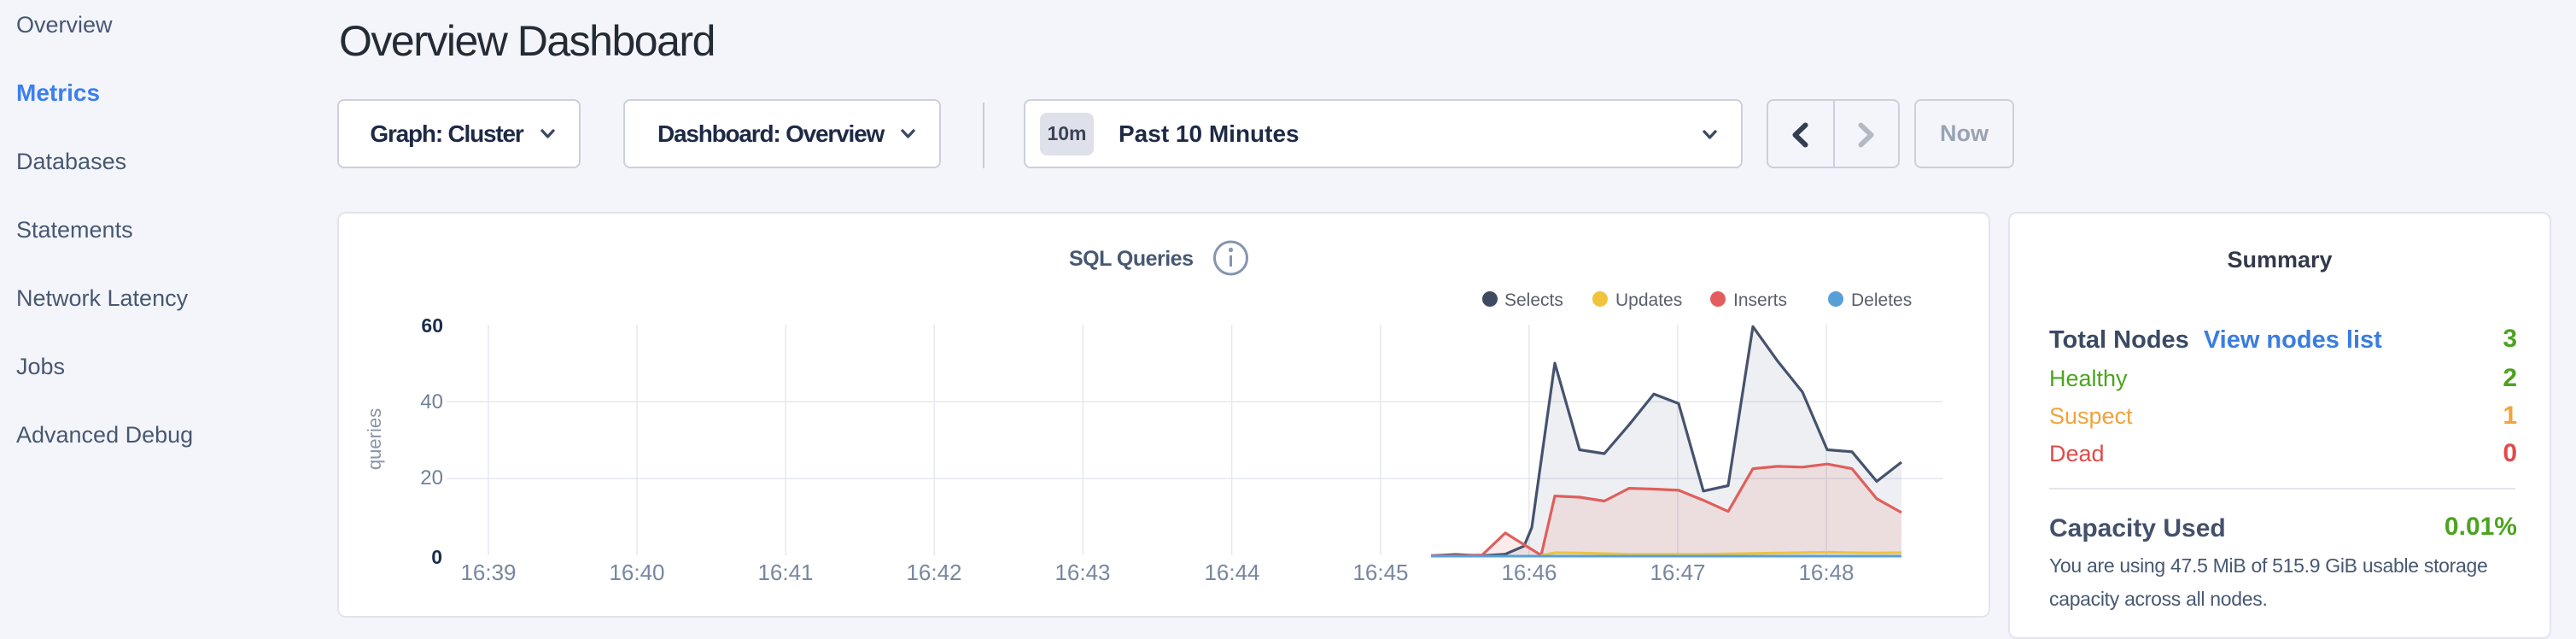 The image size is (2576, 639). Describe the element at coordinates (1533, 300) in the screenshot. I see `svg-text: Selects` at that location.